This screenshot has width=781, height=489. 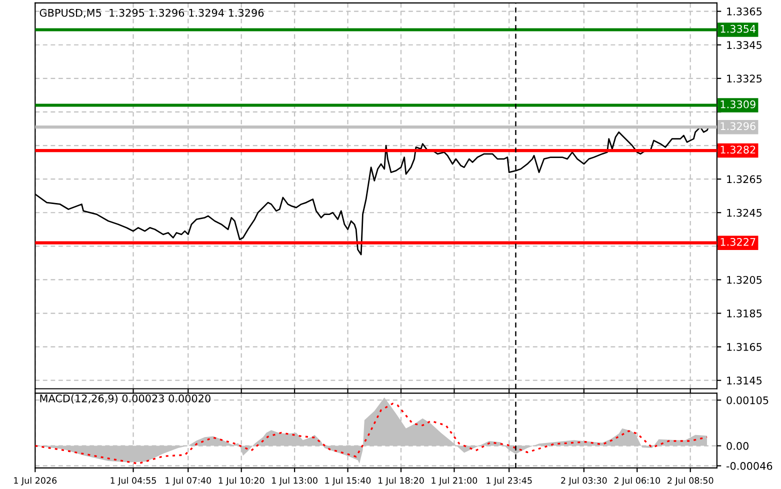 What do you see at coordinates (637, 481) in the screenshot?
I see `x-tick-label: 2 Jul 06:10` at bounding box center [637, 481].